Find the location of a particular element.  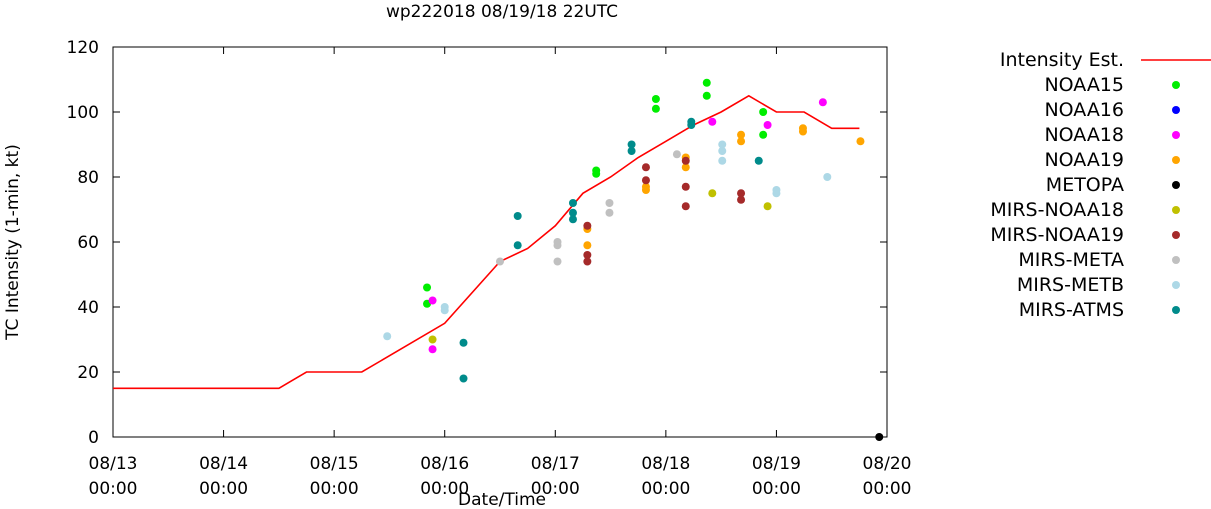

legend-swatch-mirs-noaa19 is located at coordinates (1176, 235).